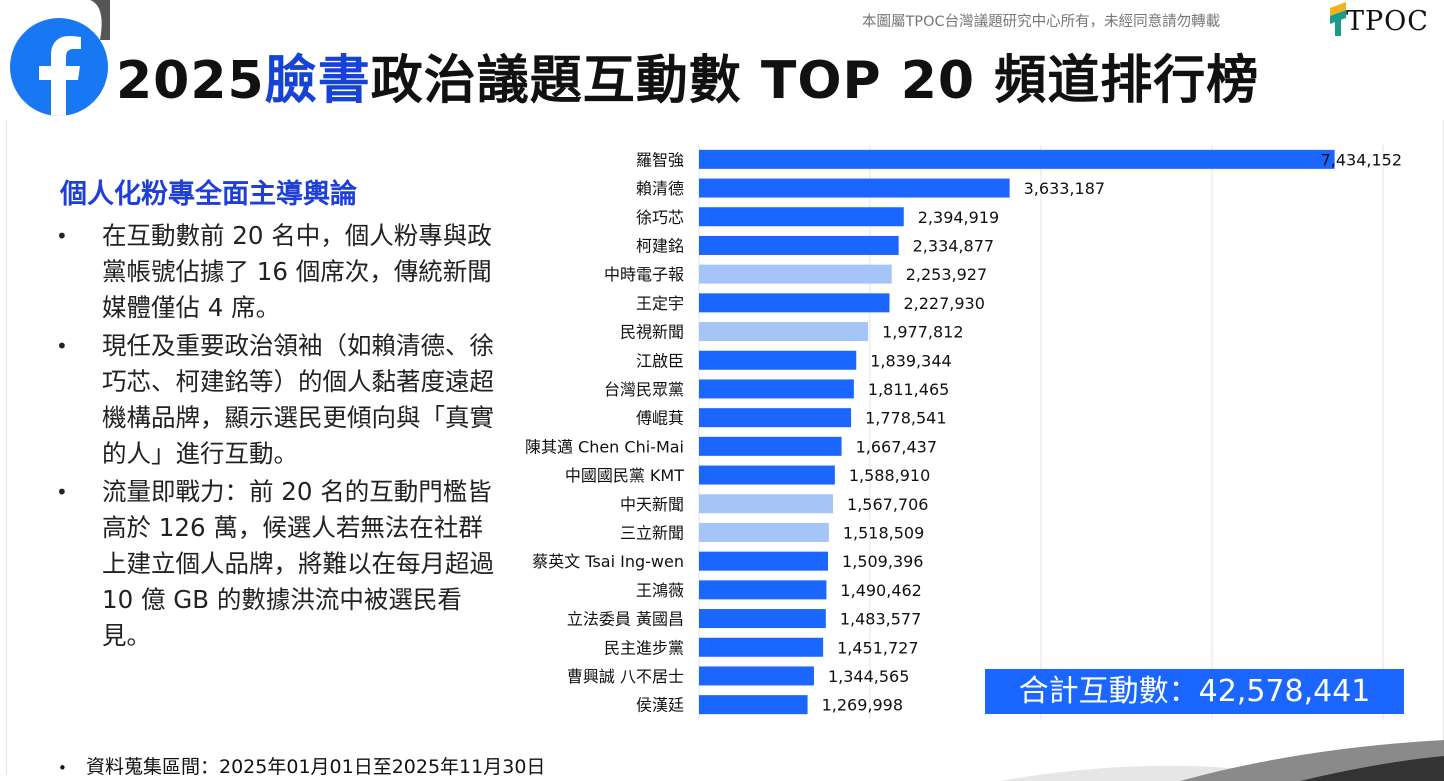 The height and width of the screenshot is (781, 1444). What do you see at coordinates (1108, 691) in the screenshot?
I see `total-label: 合計互動數：` at bounding box center [1108, 691].